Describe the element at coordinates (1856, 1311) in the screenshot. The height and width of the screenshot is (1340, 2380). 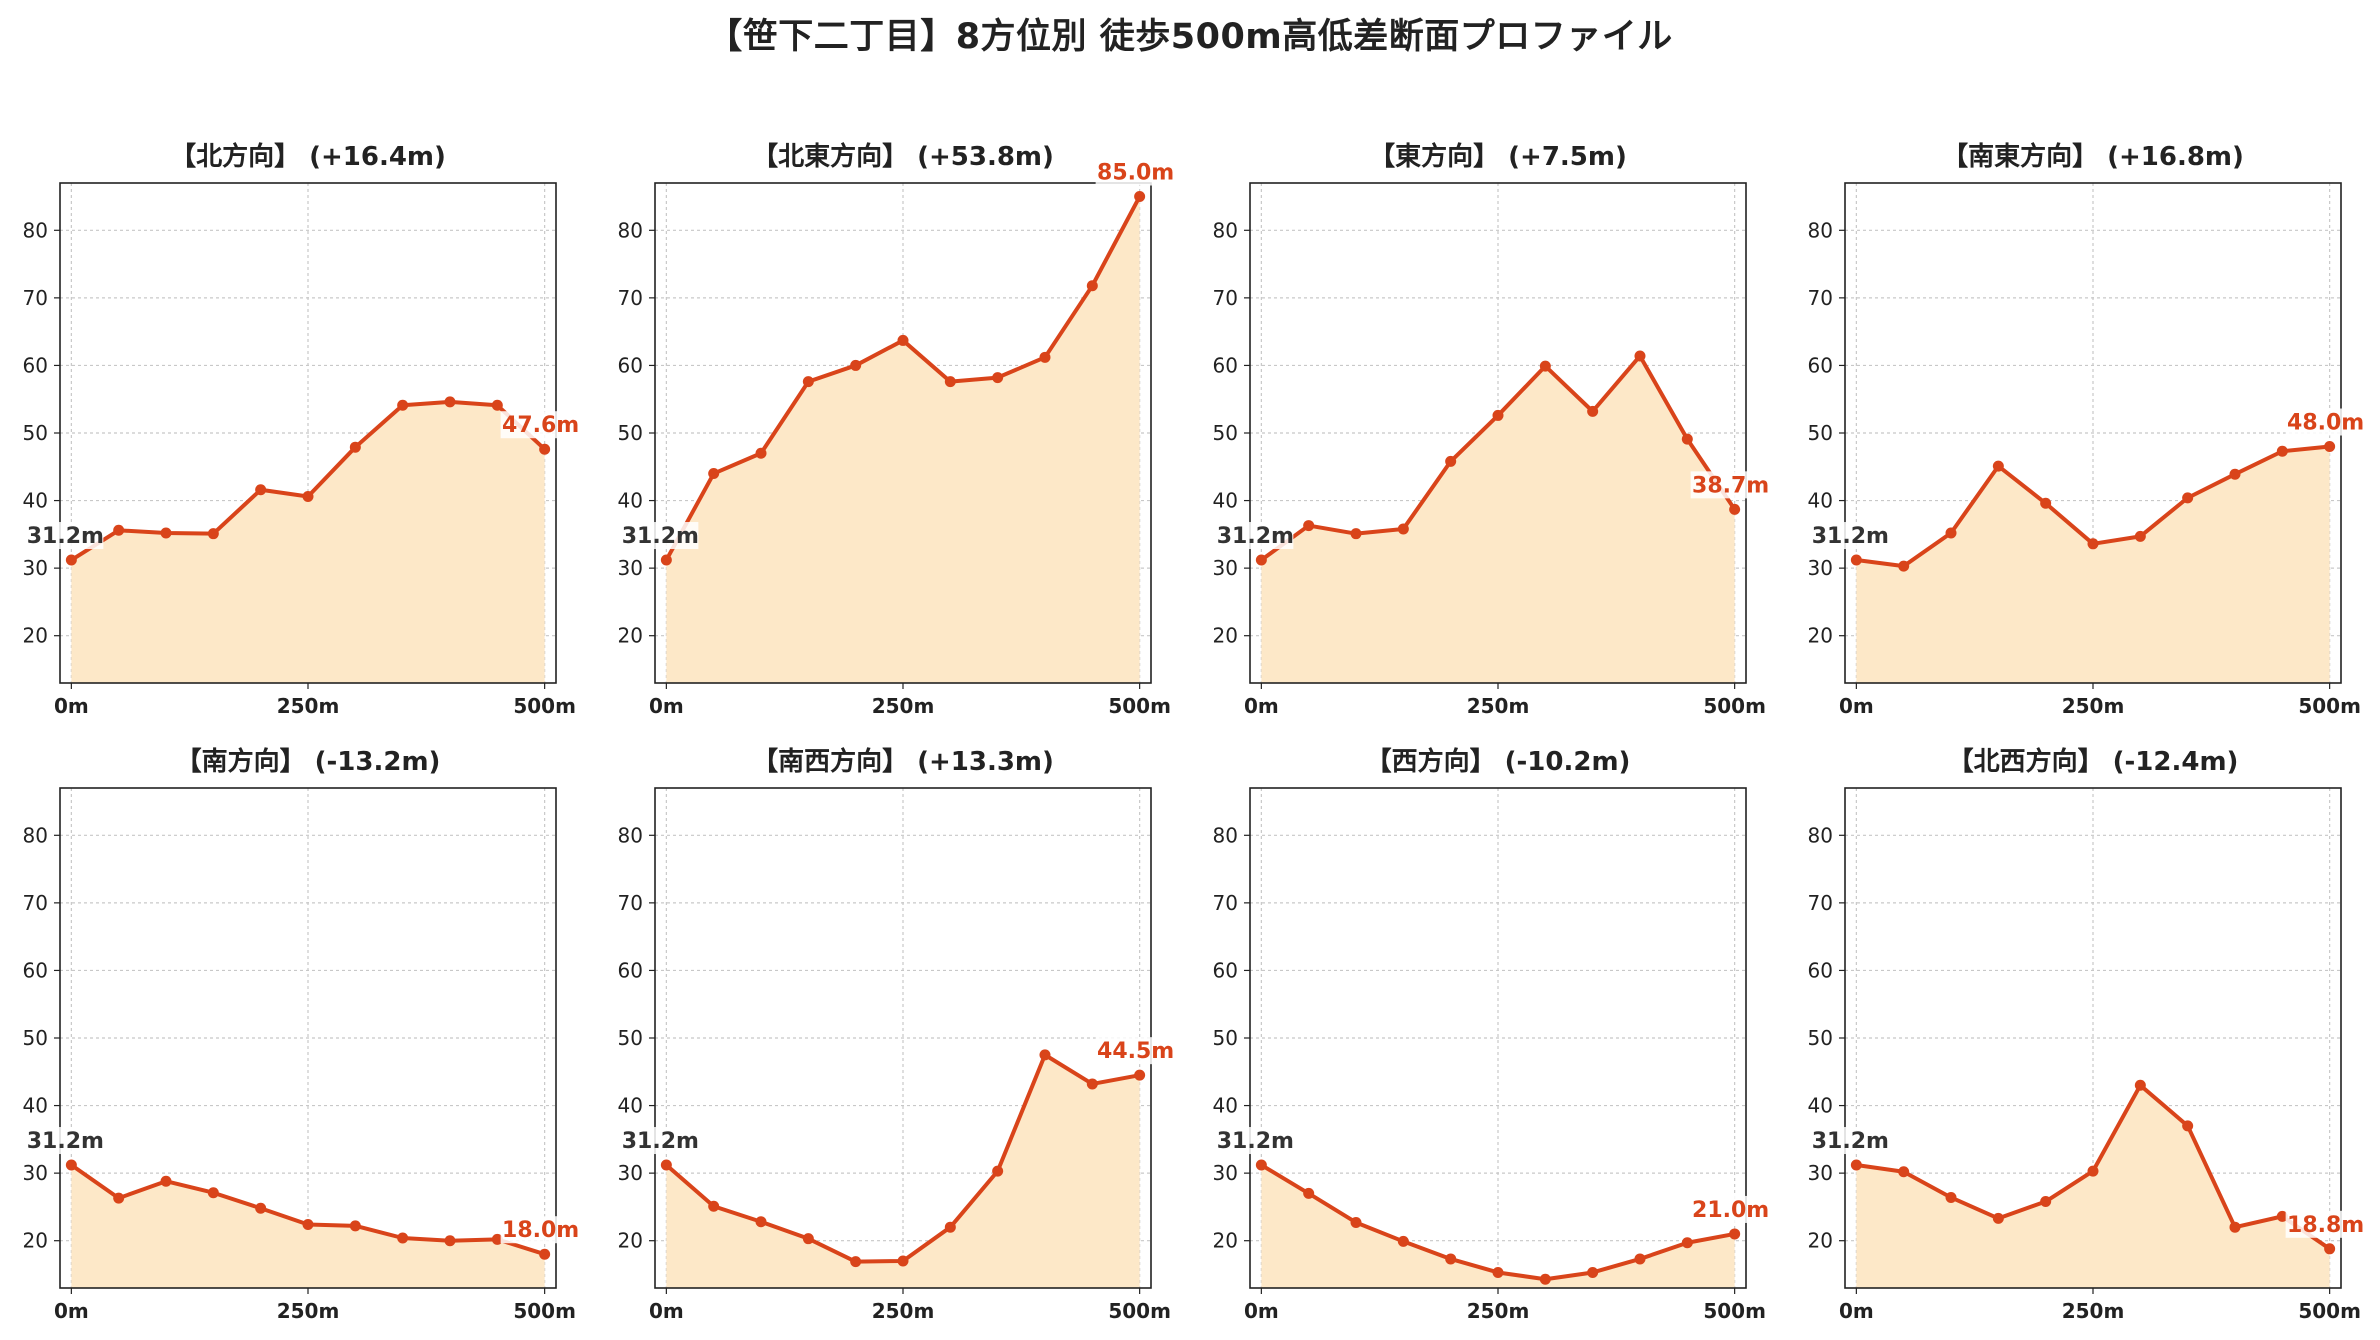
I see `chart-7-xtick-label-0: 0m` at that location.